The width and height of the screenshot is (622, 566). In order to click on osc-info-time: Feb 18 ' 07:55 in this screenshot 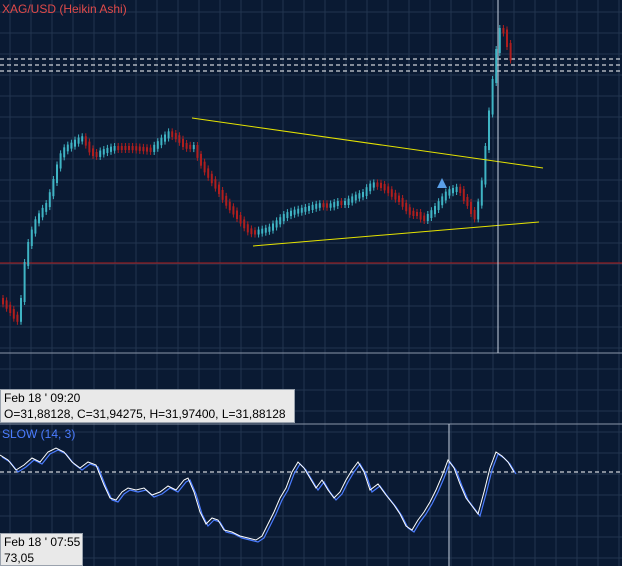, I will do `click(42, 542)`.